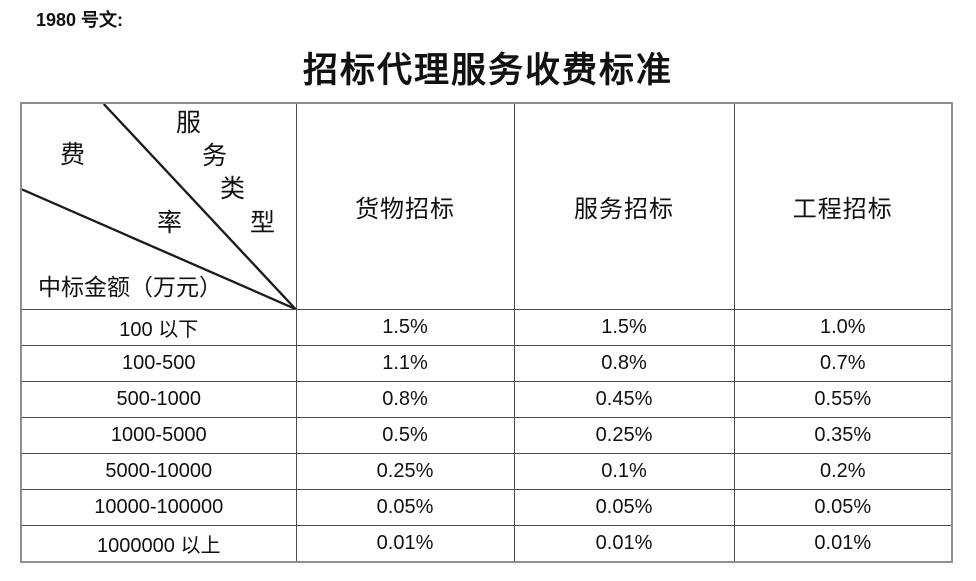 The height and width of the screenshot is (581, 976). I want to click on rate-cell: 0.7%, so click(843, 363).